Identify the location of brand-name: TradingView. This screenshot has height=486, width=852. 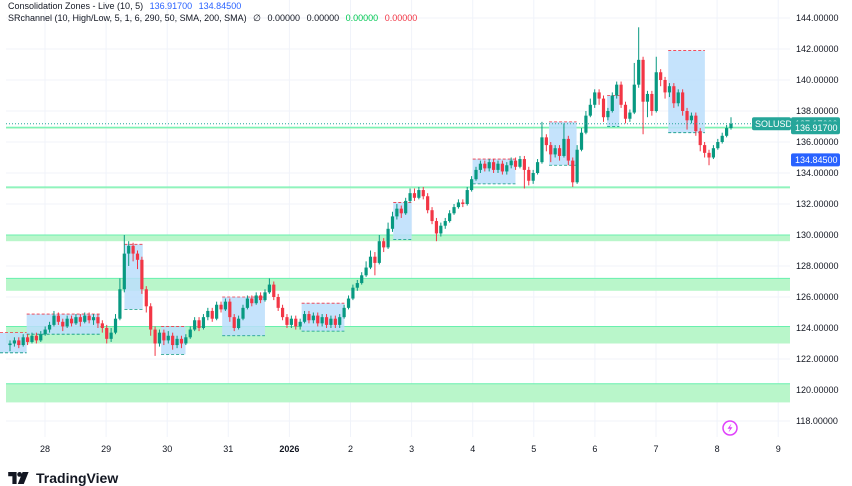
(77, 478).